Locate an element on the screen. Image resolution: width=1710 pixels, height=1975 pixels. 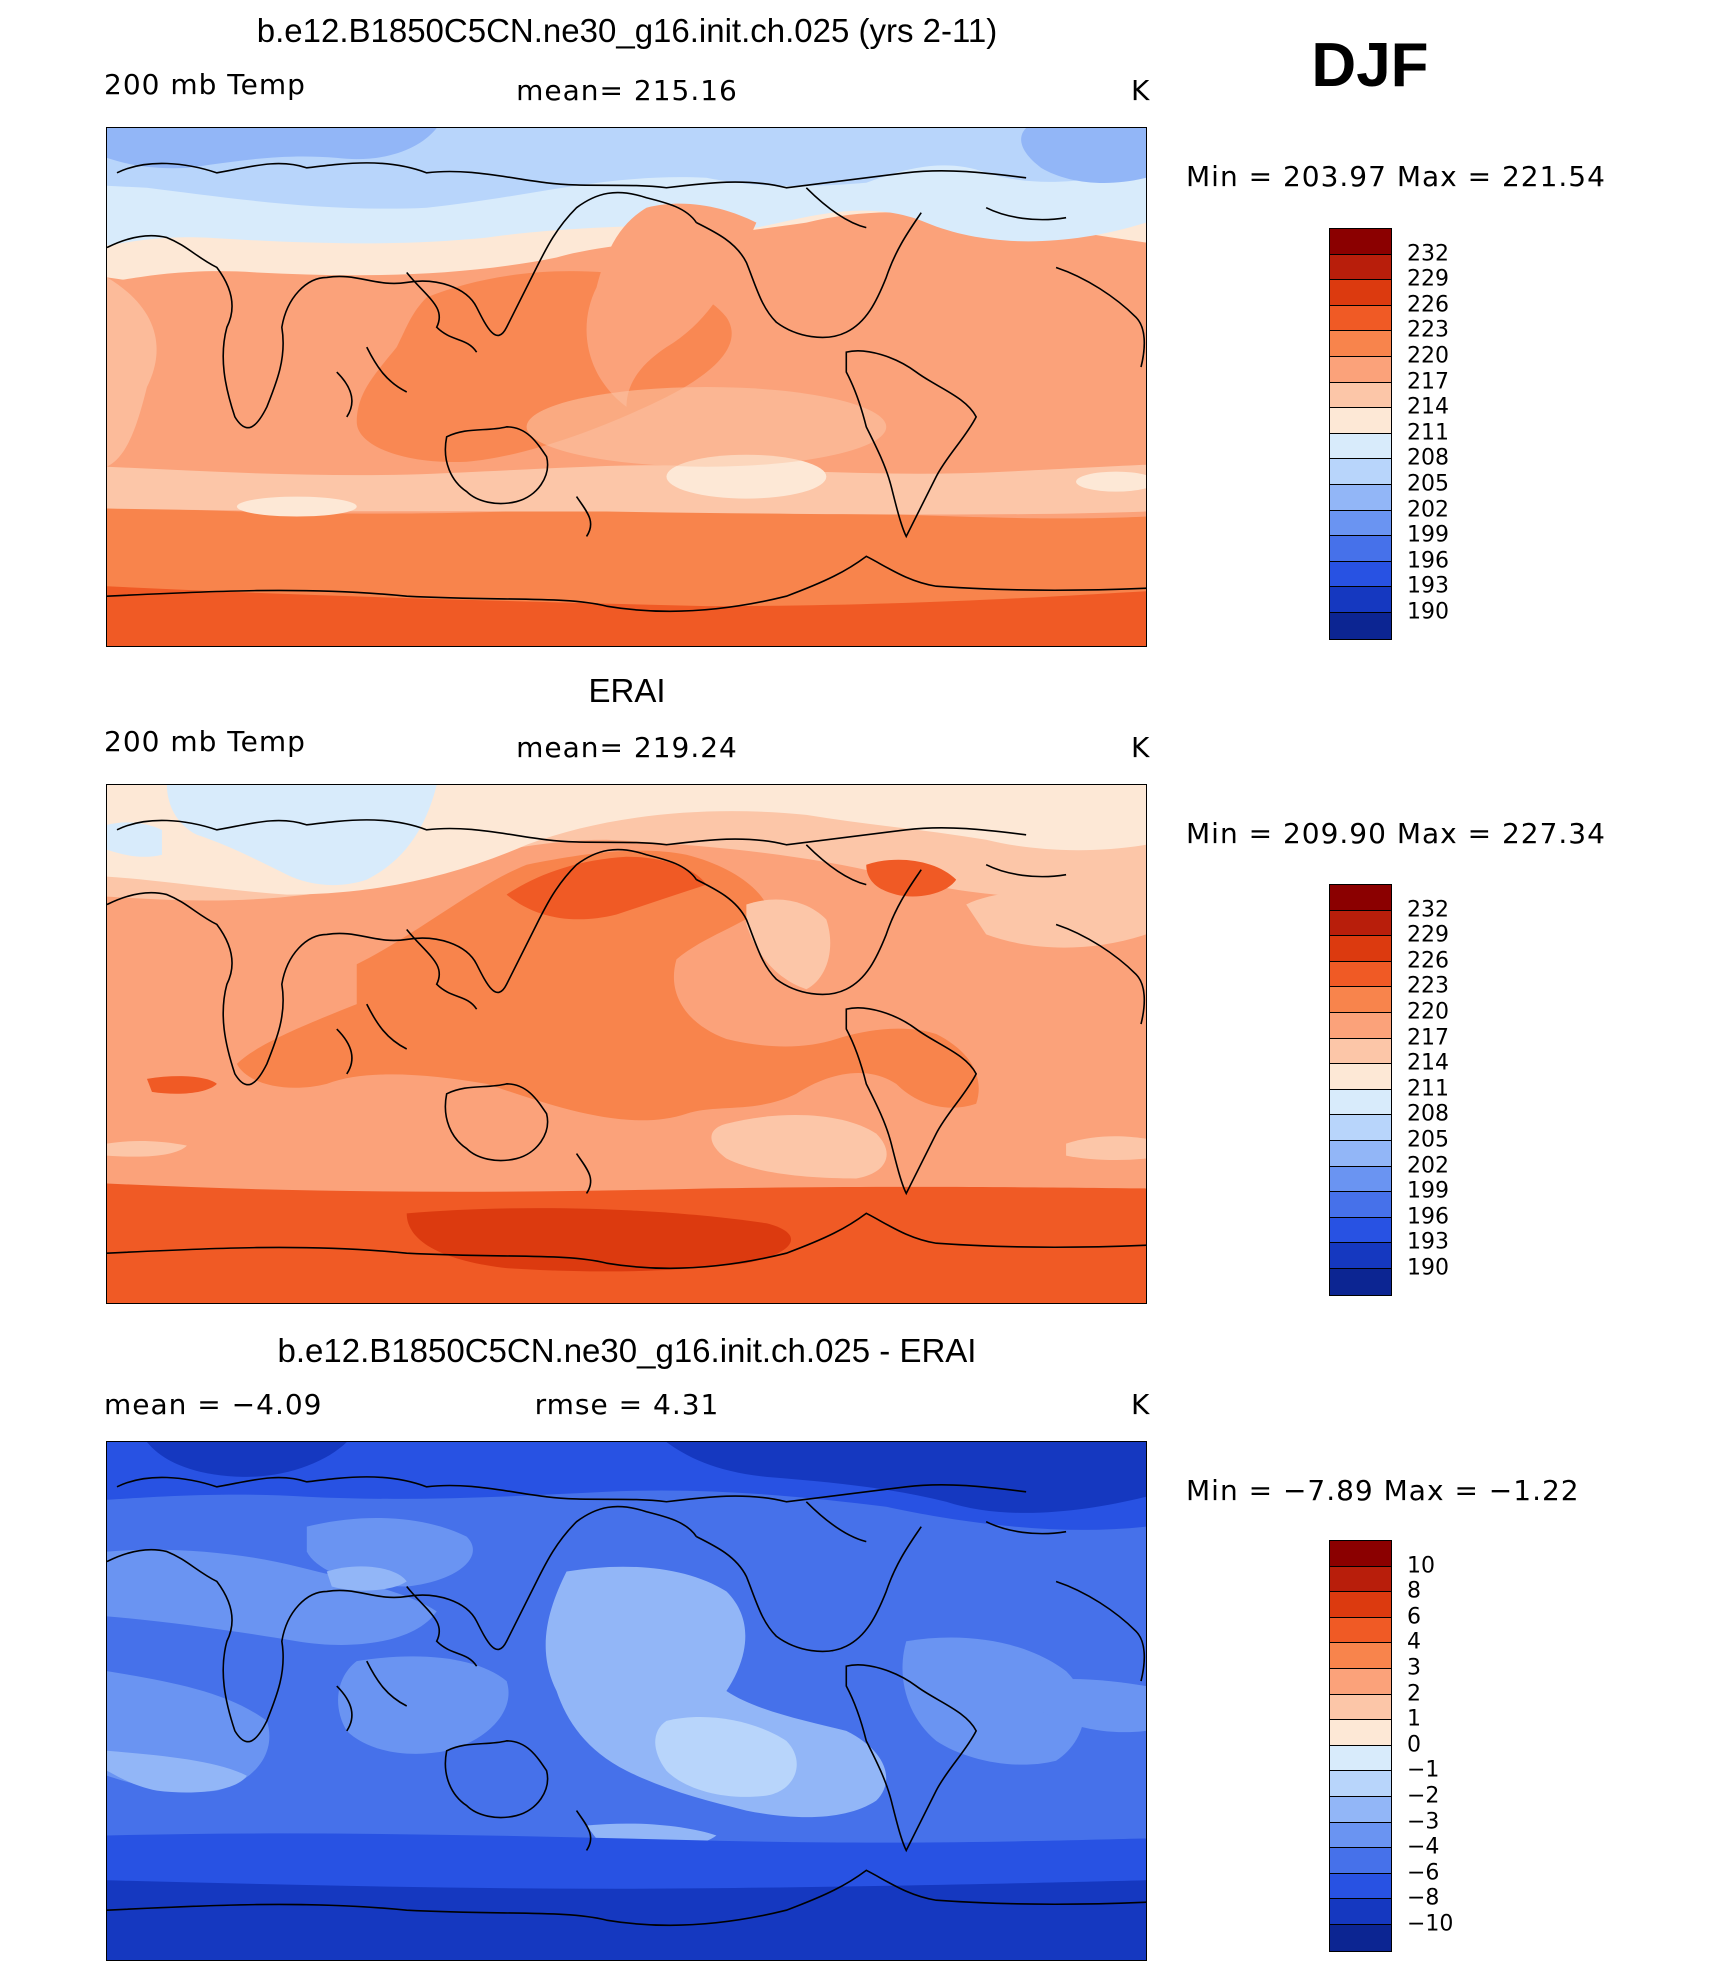
colorbar-tick: 190 is located at coordinates (1428, 612).